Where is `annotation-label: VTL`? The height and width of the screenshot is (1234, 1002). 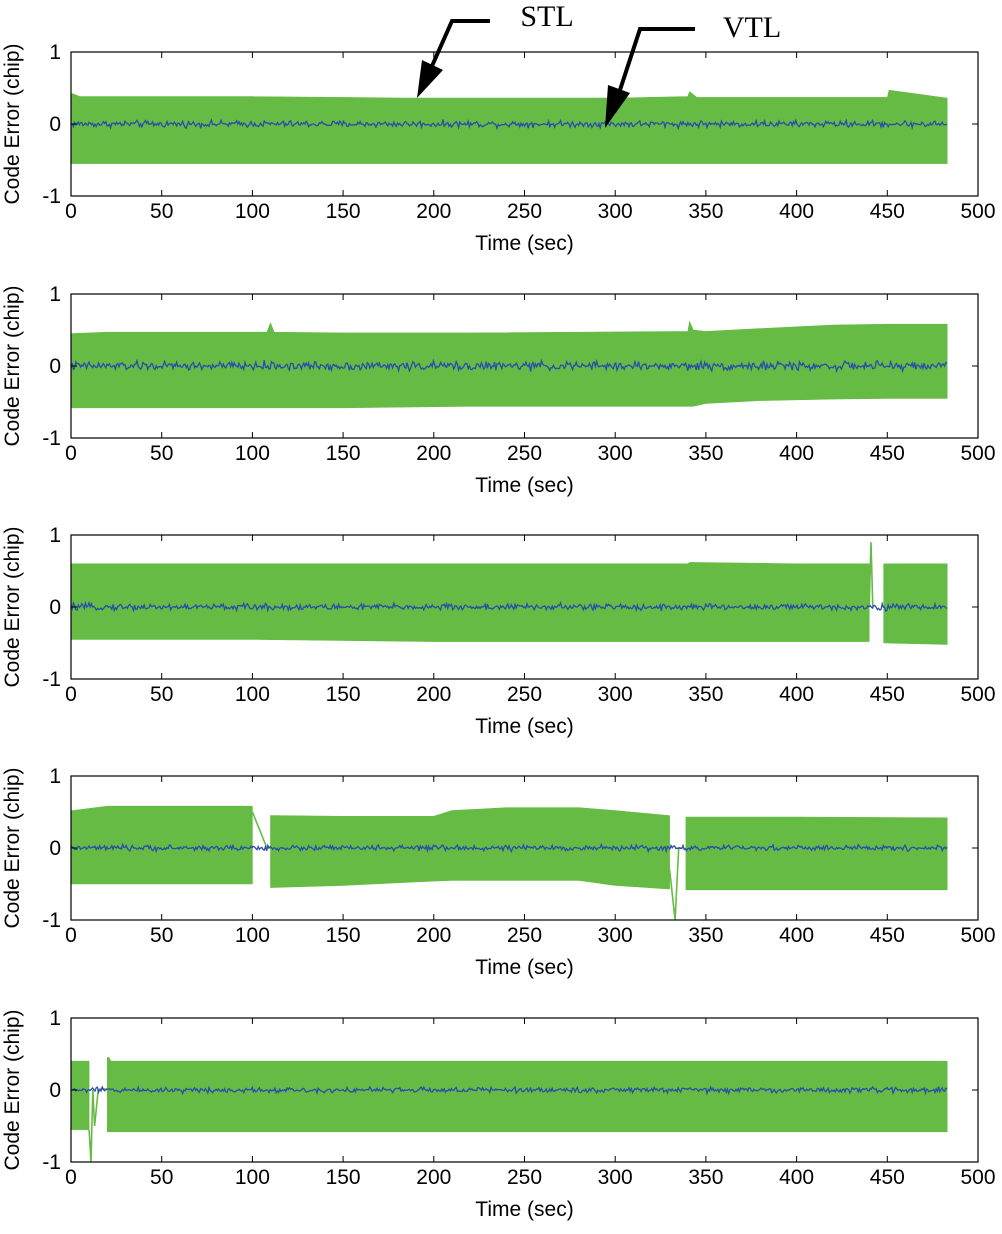
annotation-label: VTL is located at coordinates (752, 27).